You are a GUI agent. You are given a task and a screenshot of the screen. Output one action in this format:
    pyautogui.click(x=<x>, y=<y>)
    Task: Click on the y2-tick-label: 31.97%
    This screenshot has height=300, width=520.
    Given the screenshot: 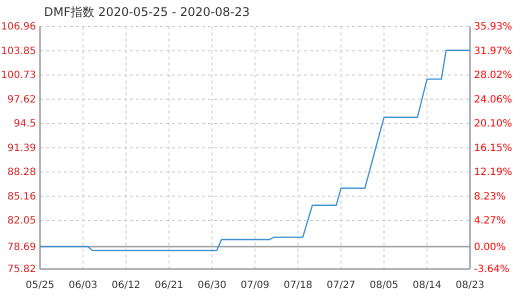 What is the action you would take?
    pyautogui.click(x=493, y=51)
    